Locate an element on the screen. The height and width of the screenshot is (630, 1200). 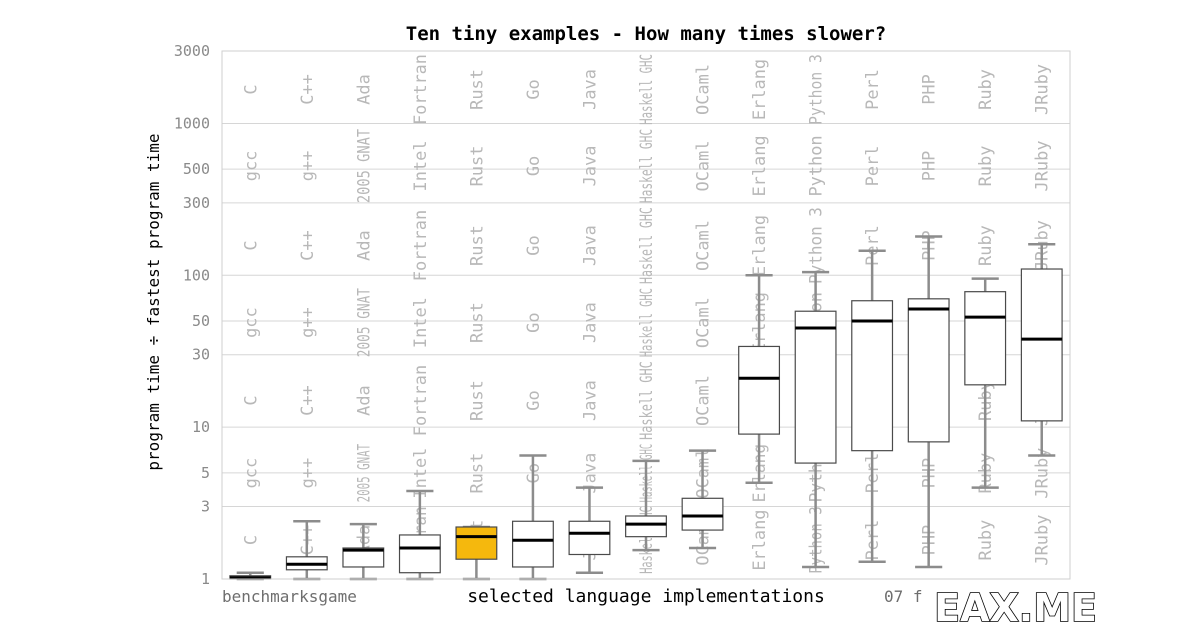
y-tick-label-0: 1 is located at coordinates (205, 579).